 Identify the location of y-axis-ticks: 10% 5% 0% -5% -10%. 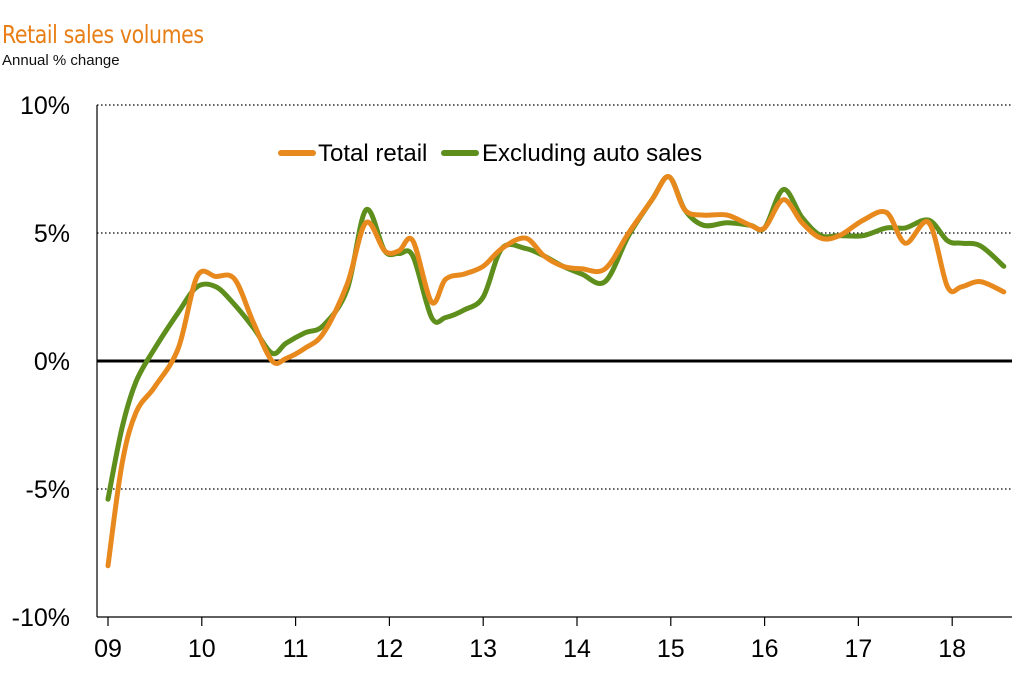
(41, 362).